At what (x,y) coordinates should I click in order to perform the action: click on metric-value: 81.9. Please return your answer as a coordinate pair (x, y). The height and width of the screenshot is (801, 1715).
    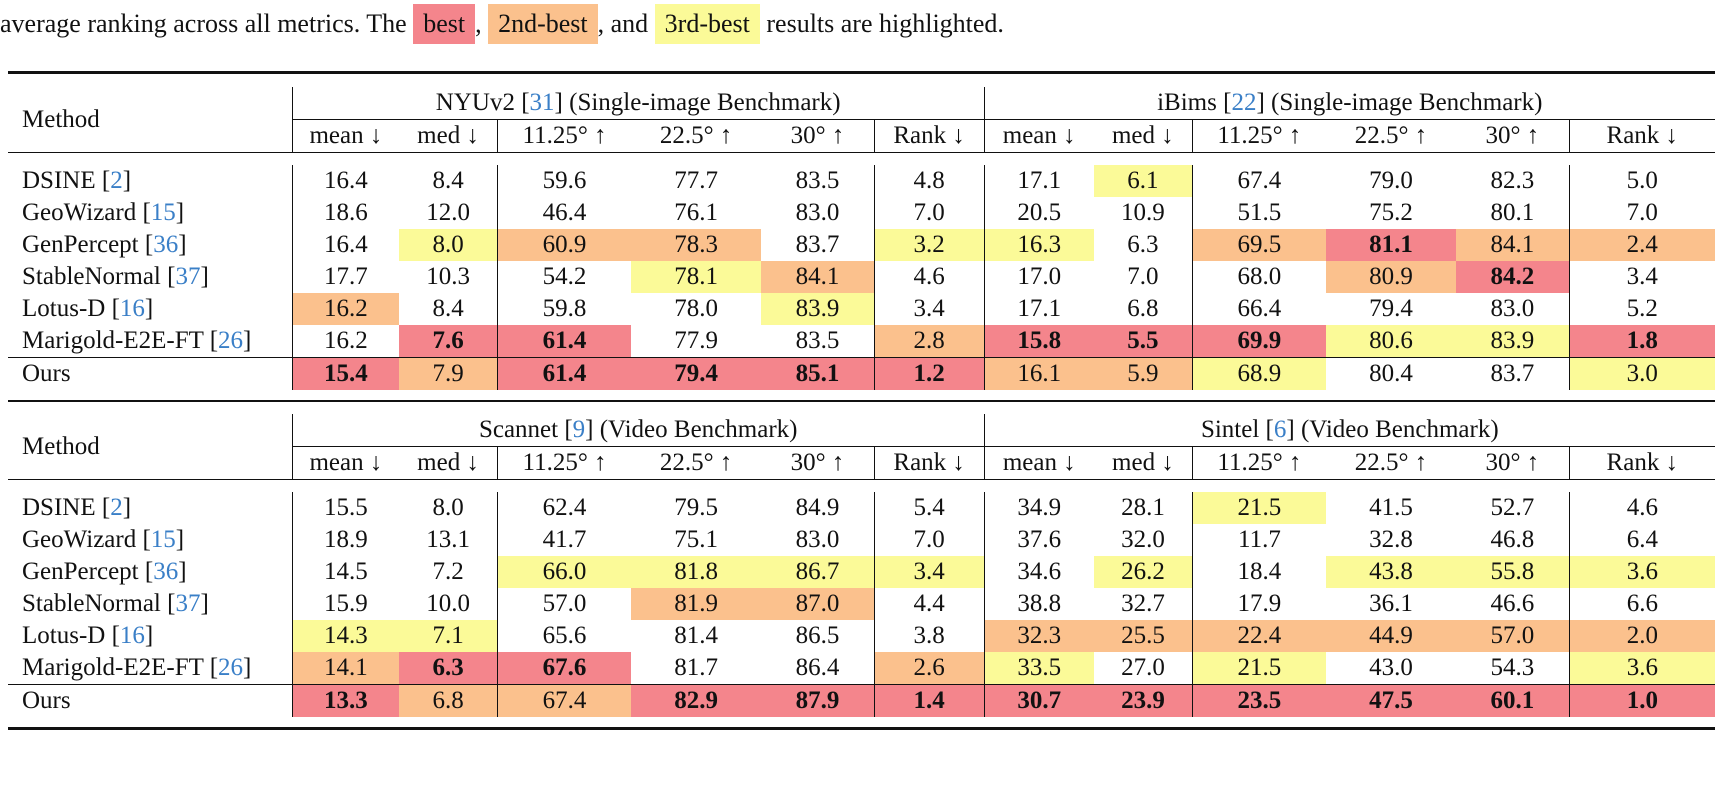
    Looking at the image, I should click on (696, 604).